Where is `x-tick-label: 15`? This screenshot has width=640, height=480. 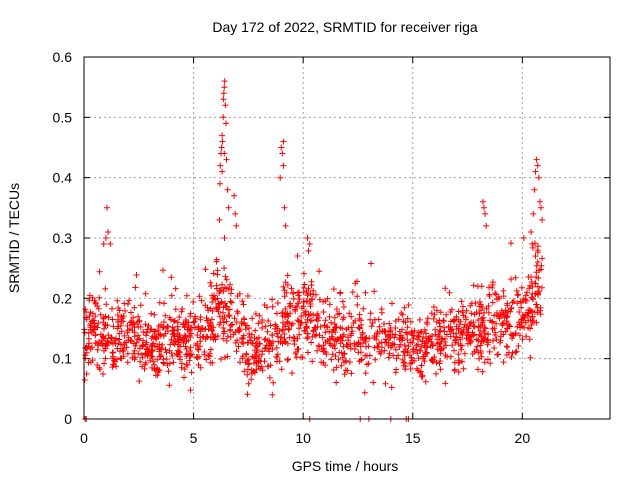
x-tick-label: 15 is located at coordinates (413, 438).